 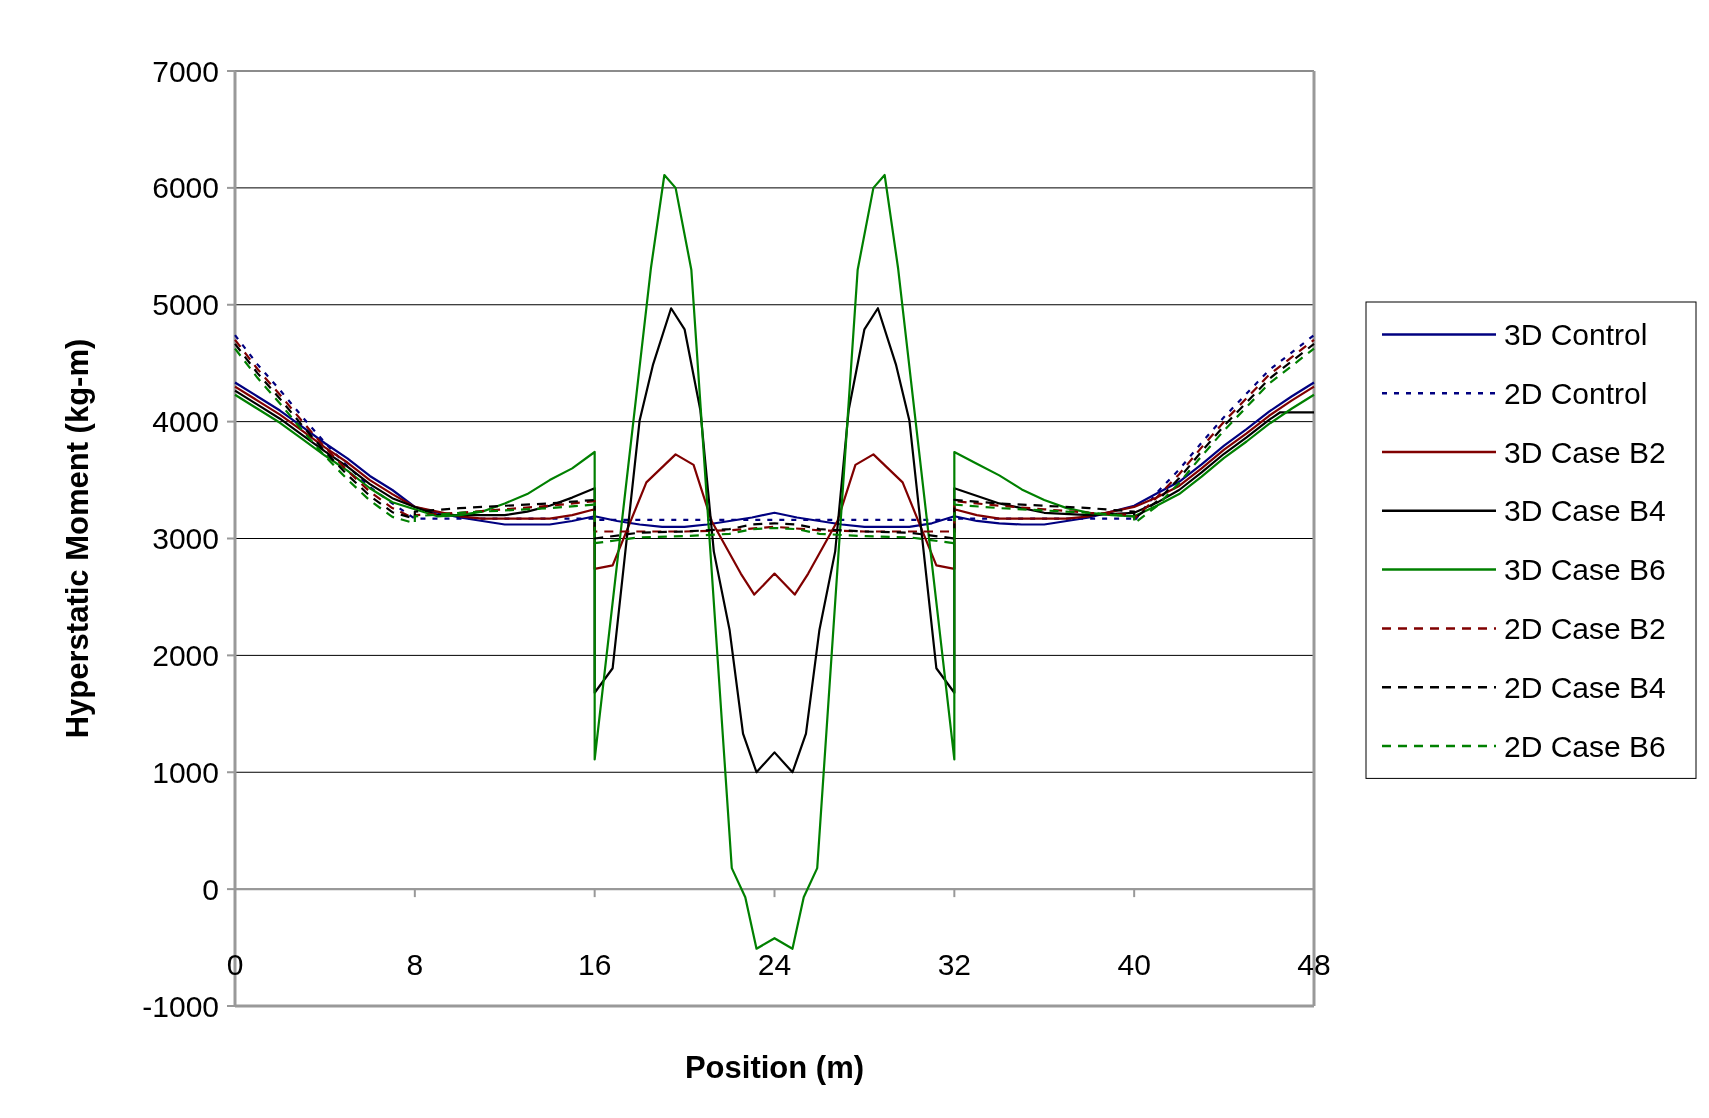 What do you see at coordinates (1314, 965) in the screenshot?
I see `x-tick-label: 48` at bounding box center [1314, 965].